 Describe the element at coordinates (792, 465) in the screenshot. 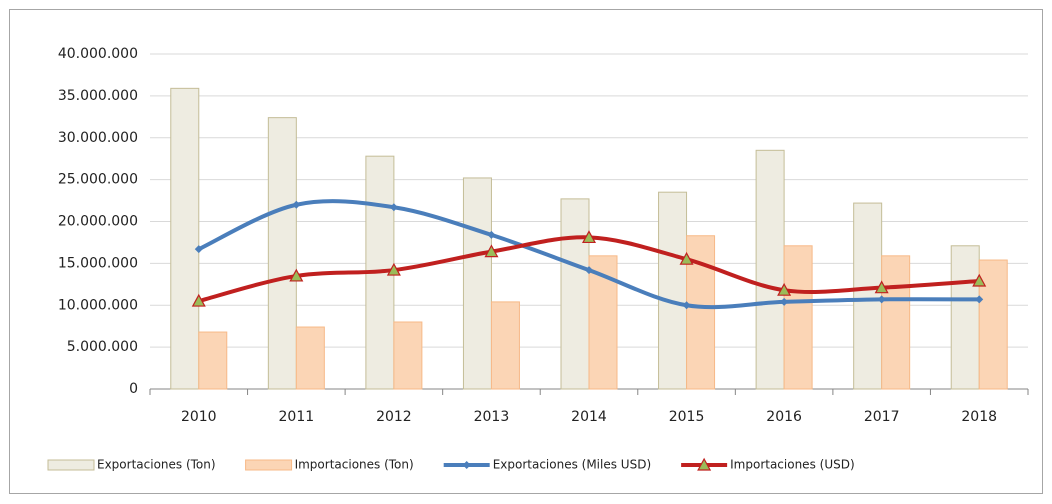

I see `legend-label: Importaciones (USD)` at that location.